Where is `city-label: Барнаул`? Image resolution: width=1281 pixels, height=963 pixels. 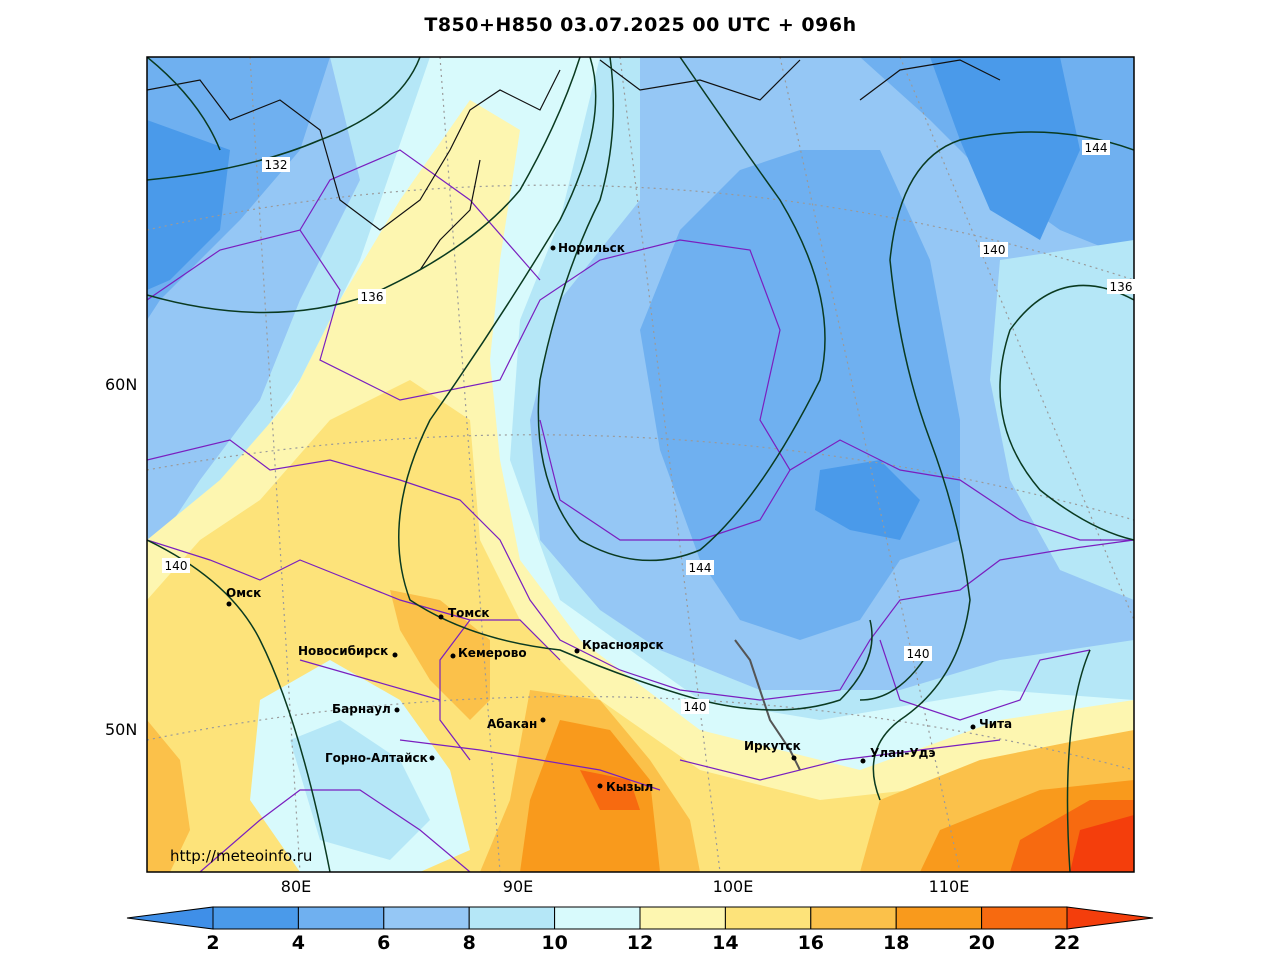 city-label: Барнаул is located at coordinates (361, 709).